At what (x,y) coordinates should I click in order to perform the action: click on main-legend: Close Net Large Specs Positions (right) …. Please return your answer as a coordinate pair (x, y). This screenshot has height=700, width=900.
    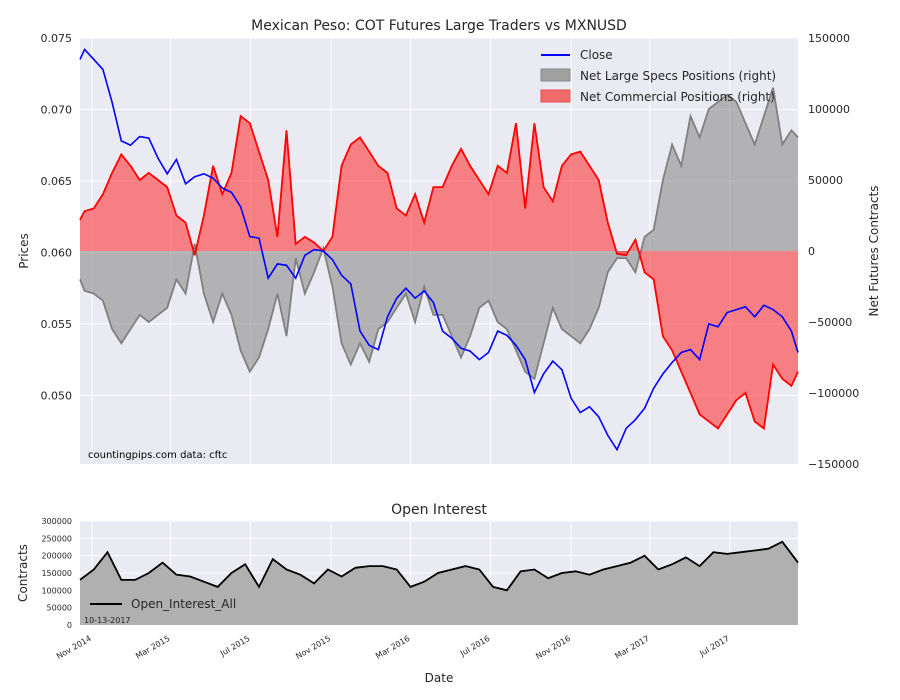
    Looking at the image, I should click on (658, 76).